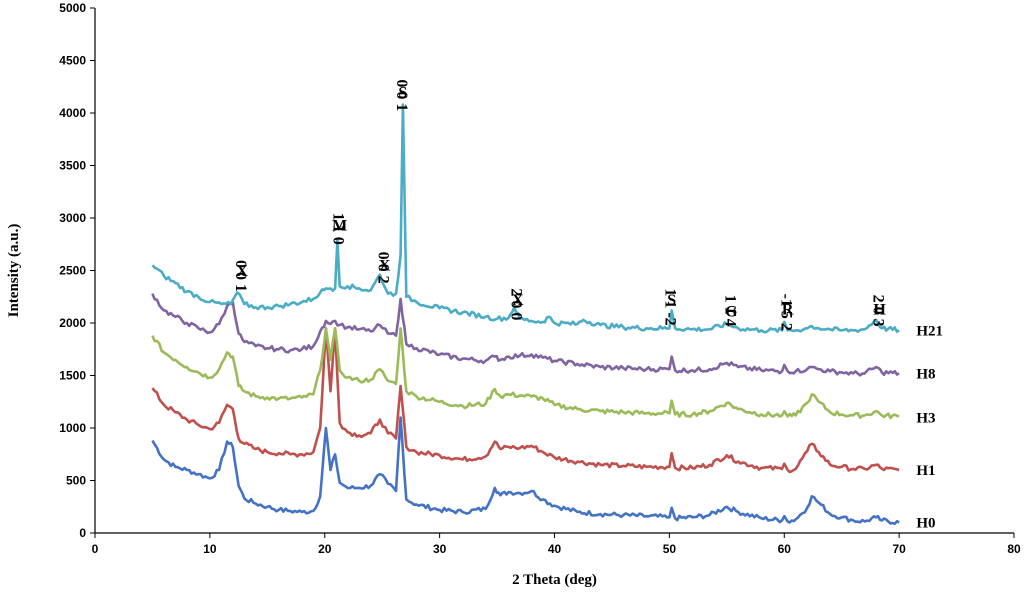 This screenshot has width=1024, height=592. What do you see at coordinates (554, 580) in the screenshot?
I see `x-axis-title: 2 Theta (deg)` at bounding box center [554, 580].